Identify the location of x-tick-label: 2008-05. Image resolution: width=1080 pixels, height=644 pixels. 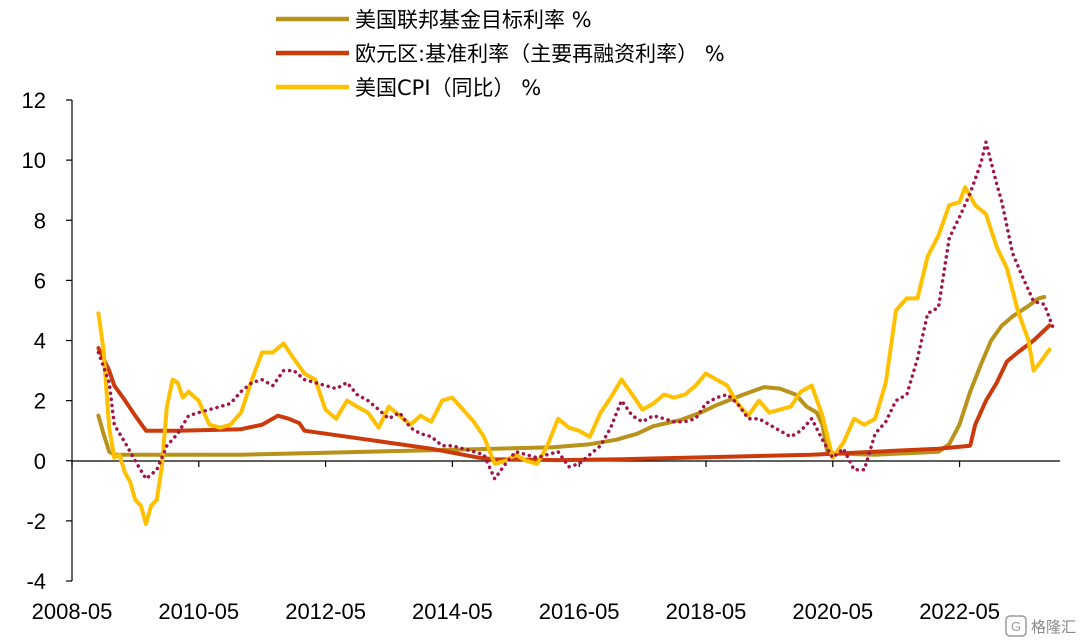
(72, 611).